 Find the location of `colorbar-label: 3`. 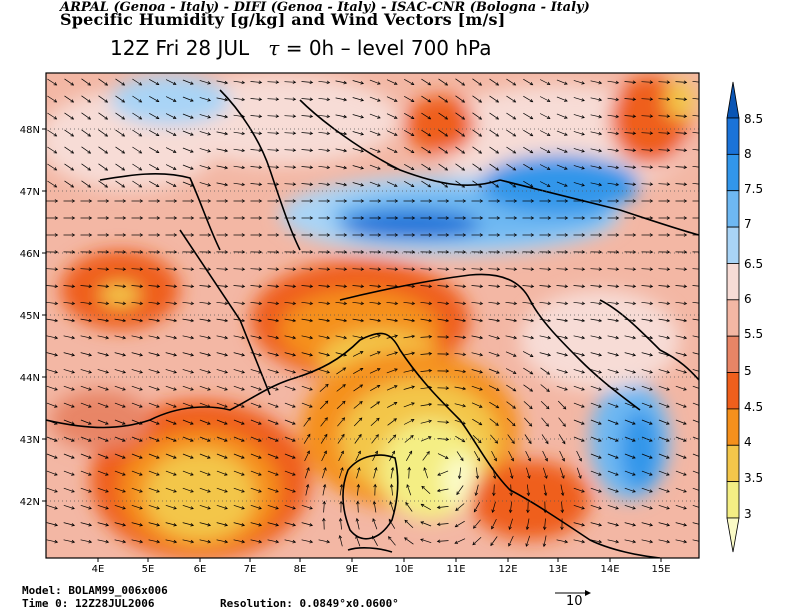

colorbar-label: 3 is located at coordinates (748, 514).